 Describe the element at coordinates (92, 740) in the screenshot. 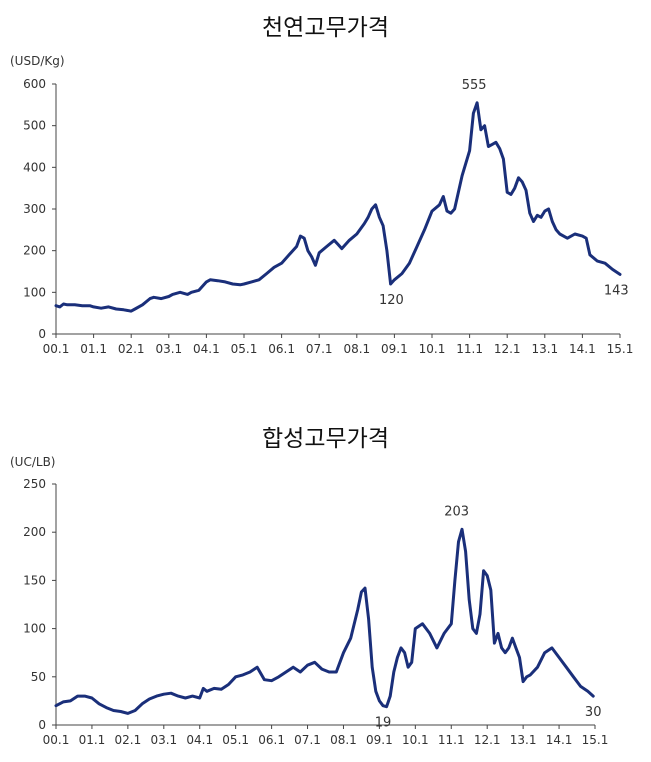

I see `x-tick-label-synthetic: 01.1` at that location.